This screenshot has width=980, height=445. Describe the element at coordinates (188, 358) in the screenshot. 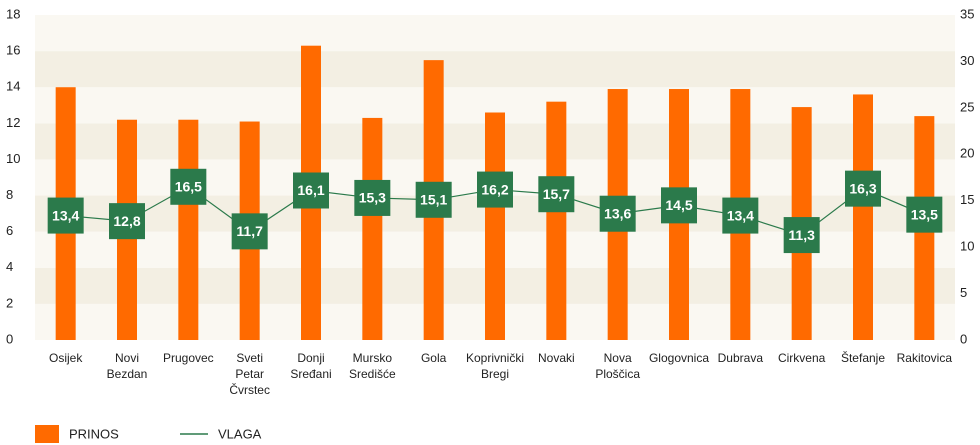

I see `x-tick-label: Prugovec` at that location.